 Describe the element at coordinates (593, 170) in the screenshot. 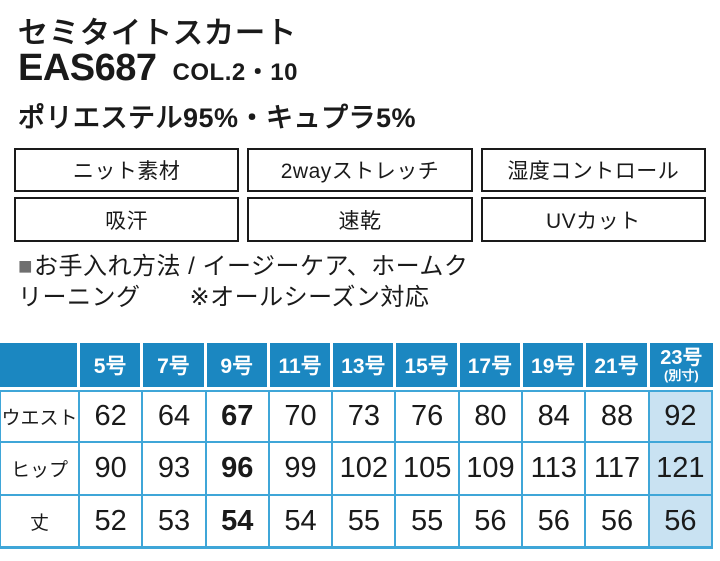

I see `feature-badge-humidity-control: 湿度コントロール` at that location.